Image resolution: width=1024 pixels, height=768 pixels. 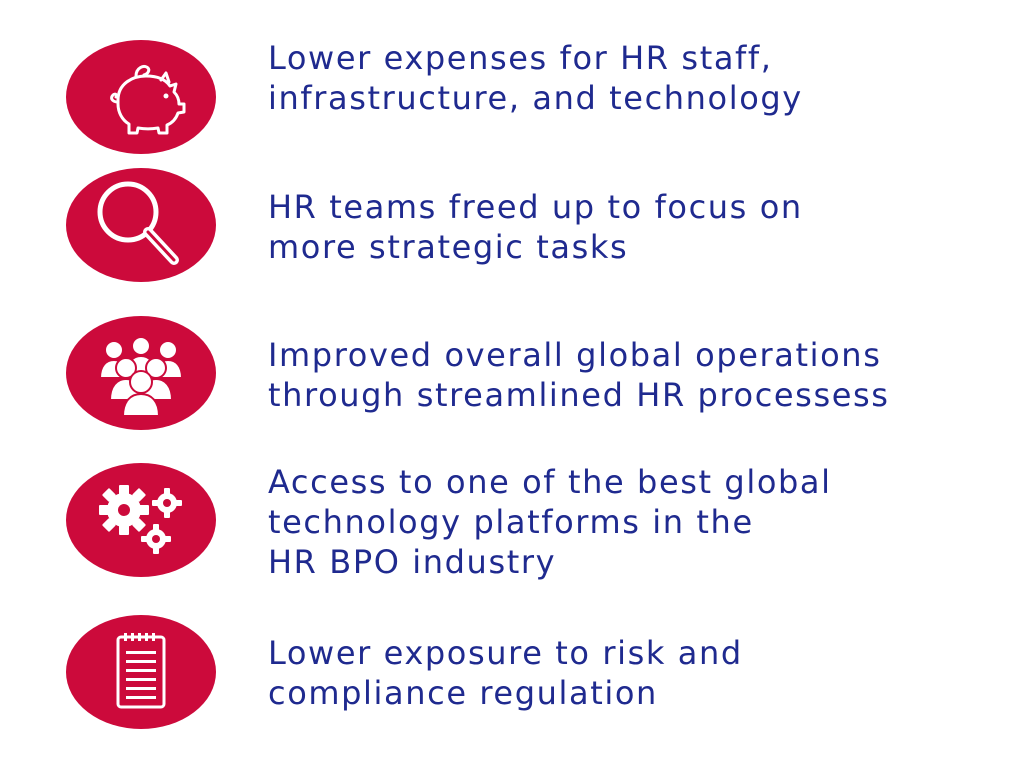 I want to click on benefit-text-line: compliance regulation, so click(x=463, y=693).